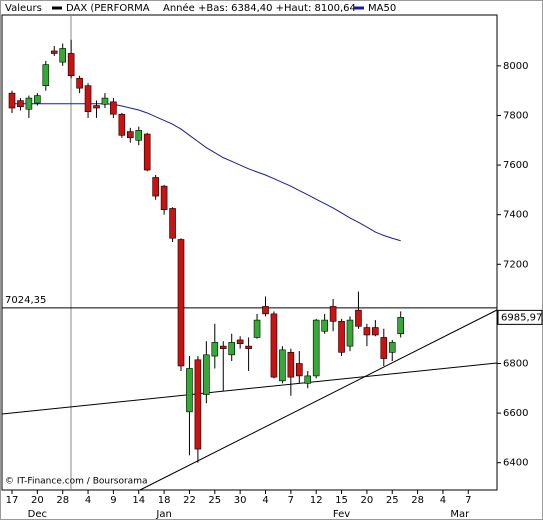 This screenshot has width=543, height=520. Describe the element at coordinates (515, 463) in the screenshot. I see `y-tick-label: 6400` at that location.